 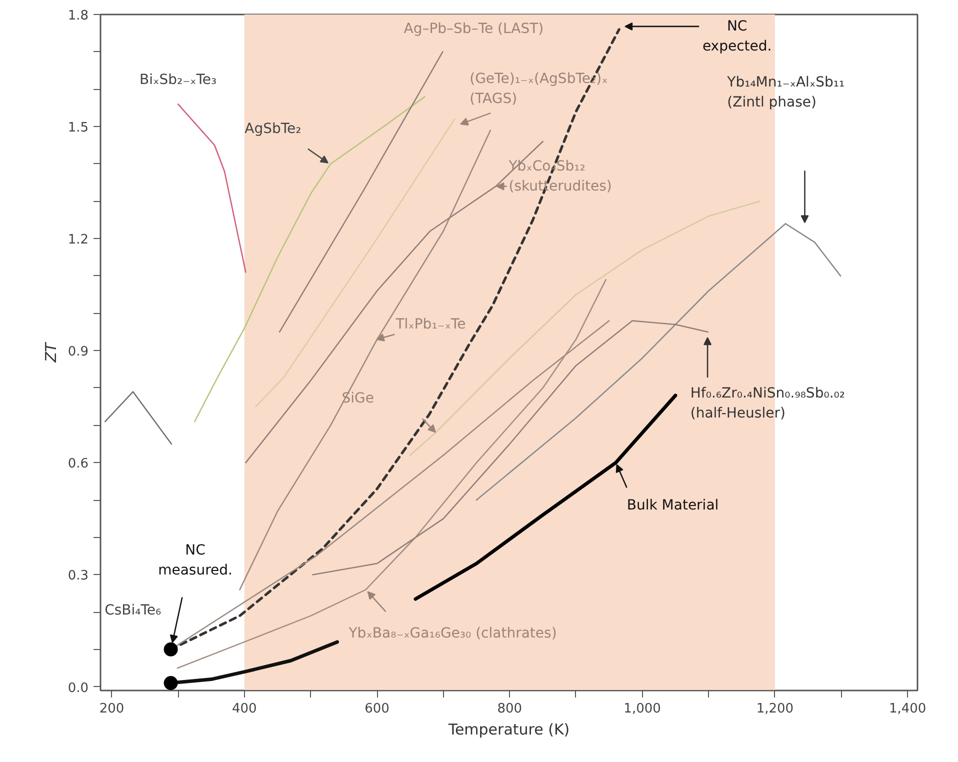 What do you see at coordinates (452, 634) in the screenshot?
I see `annotation: YbₓBa₈₋ₓGa₁₆Ge₃₀ (clathrates)` at bounding box center [452, 634].